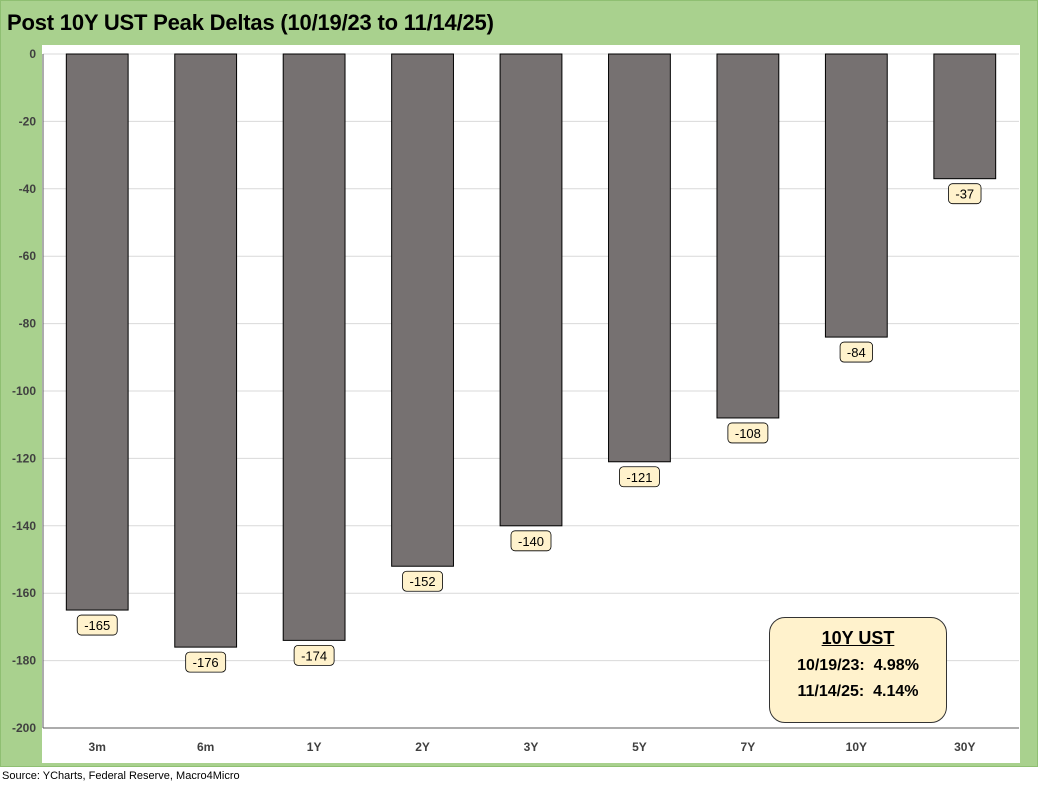 The width and height of the screenshot is (1038, 793). I want to click on bar-3y, so click(531, 290).